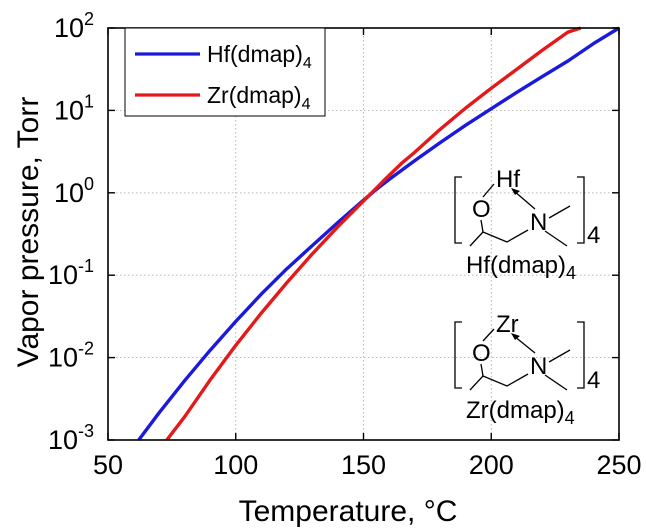  I want to click on hf-nitrogen-label: N, so click(538, 222).